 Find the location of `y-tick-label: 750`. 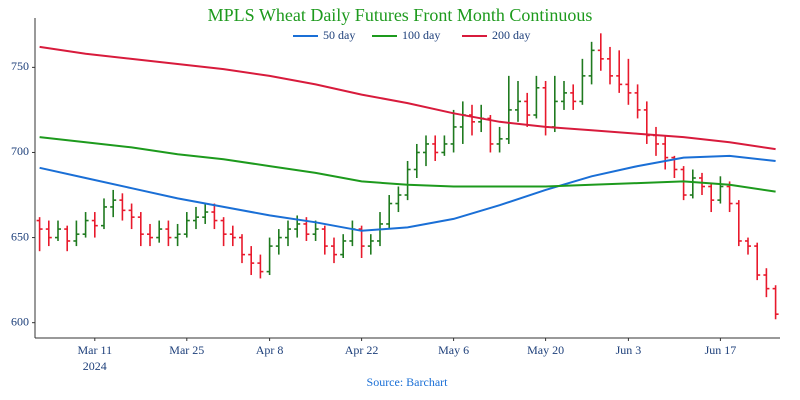

y-tick-label: 750 is located at coordinates (20, 66).